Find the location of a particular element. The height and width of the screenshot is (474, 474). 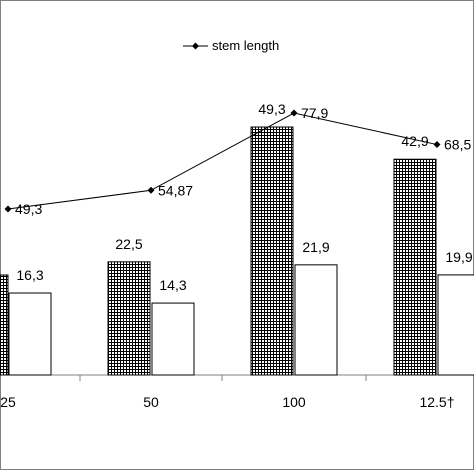

x-tick-label: 25 is located at coordinates (8, 402).